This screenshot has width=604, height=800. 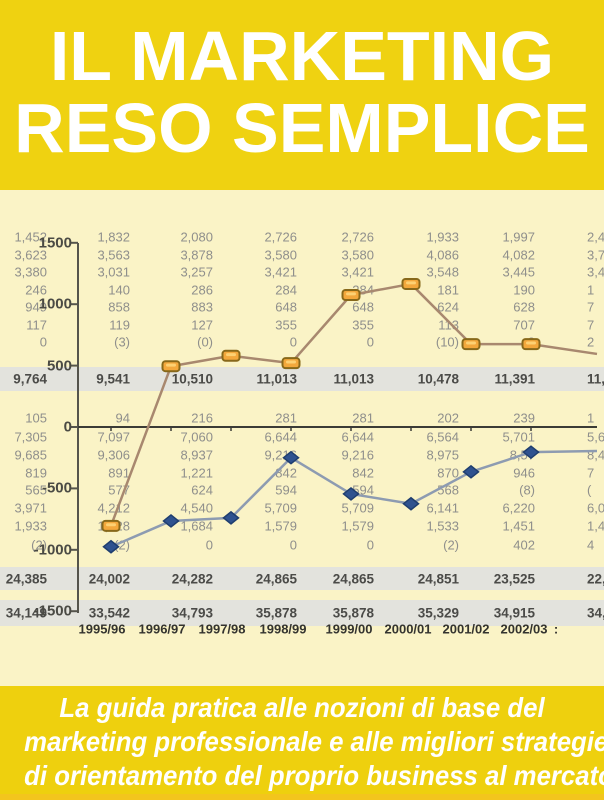 What do you see at coordinates (302, 56) in the screenshot?
I see `title-line-1: IL MARKETING` at bounding box center [302, 56].